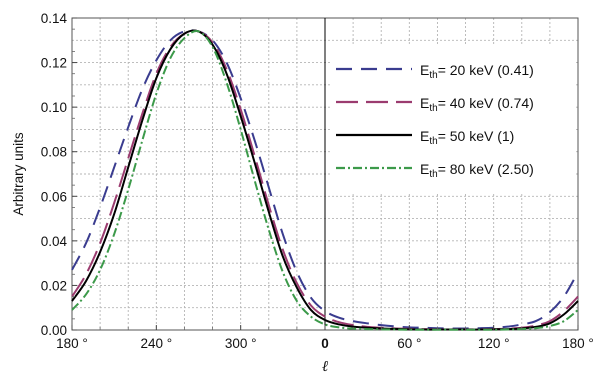 This screenshot has width=597, height=373. I want to click on y-tick-label: 0.06, so click(54, 196).